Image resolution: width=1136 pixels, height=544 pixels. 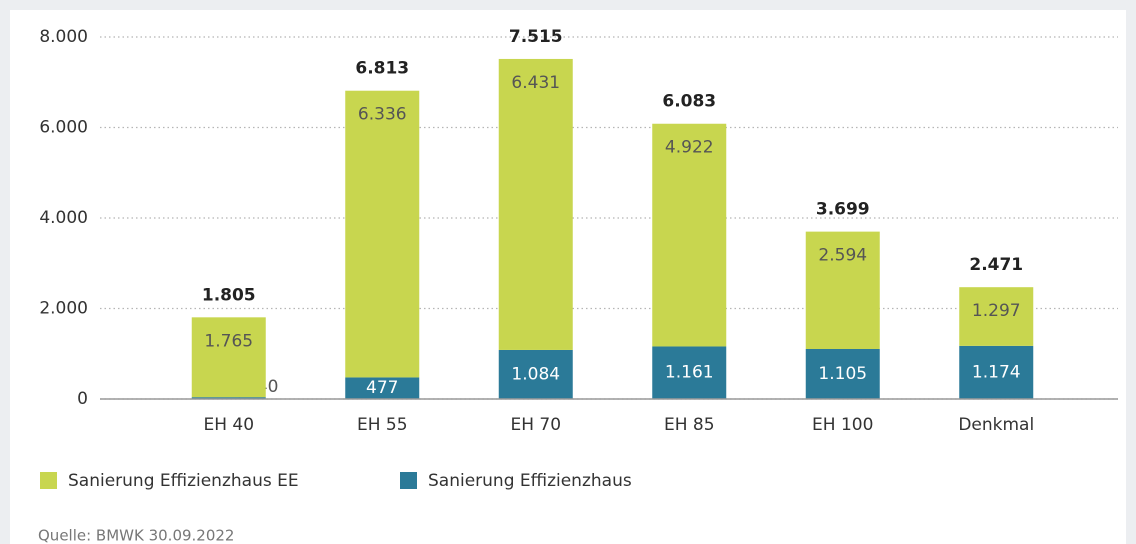 I want to click on value-label: 1.105, so click(x=842, y=374).